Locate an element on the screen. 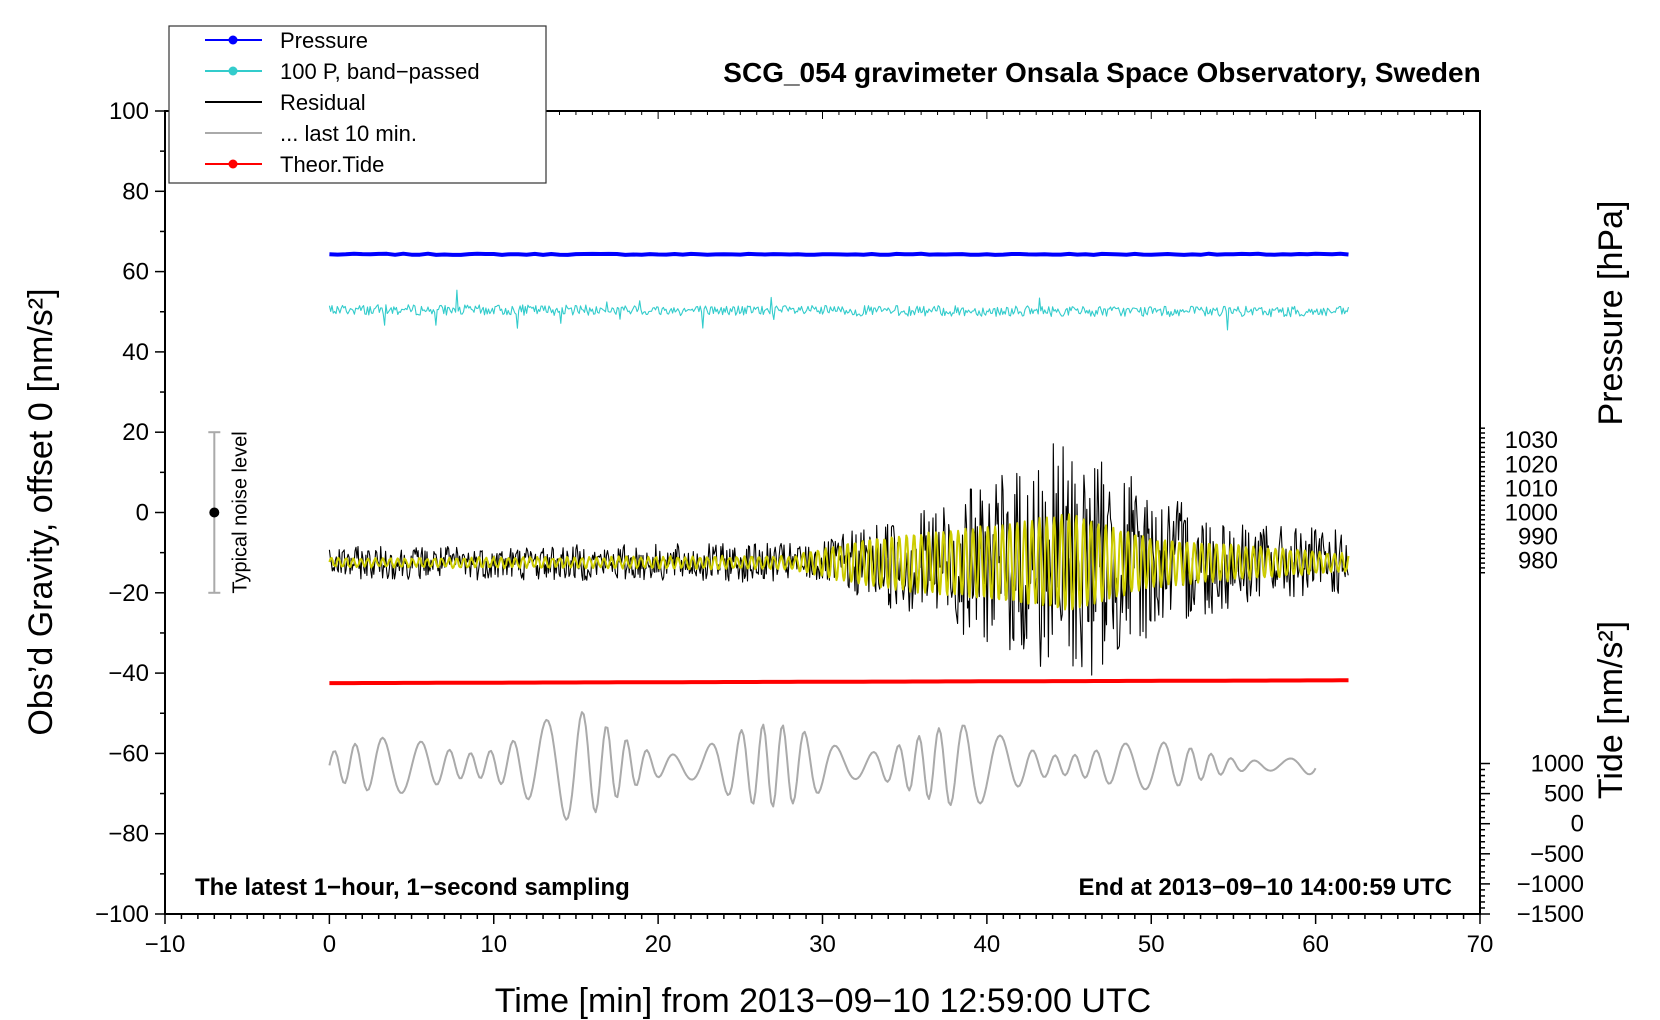 The image size is (1660, 1020). legend-label: Residual is located at coordinates (323, 102).